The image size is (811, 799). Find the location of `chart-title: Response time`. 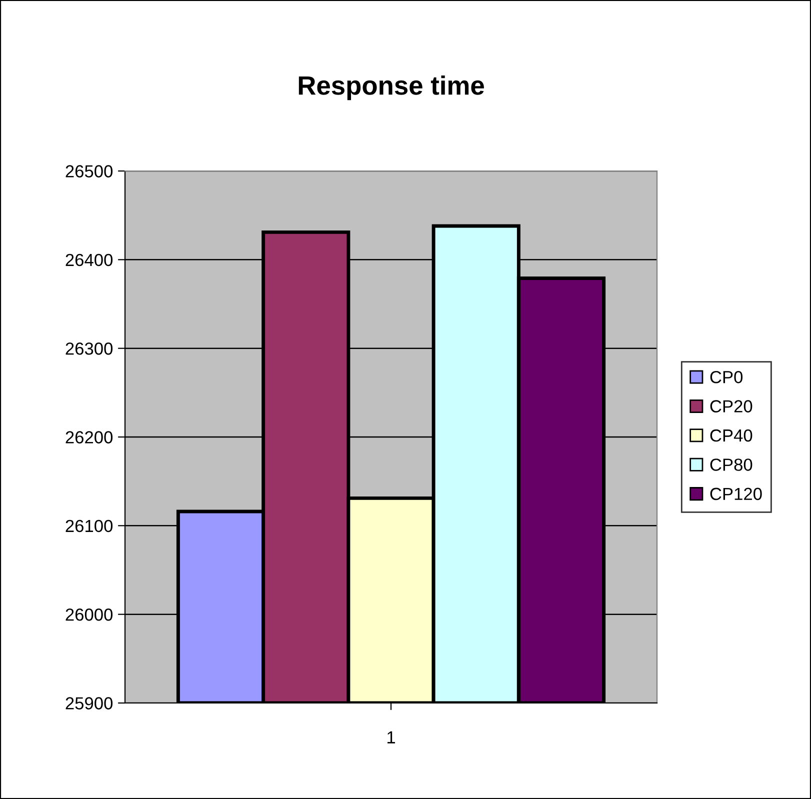

chart-title: Response time is located at coordinates (391, 87).